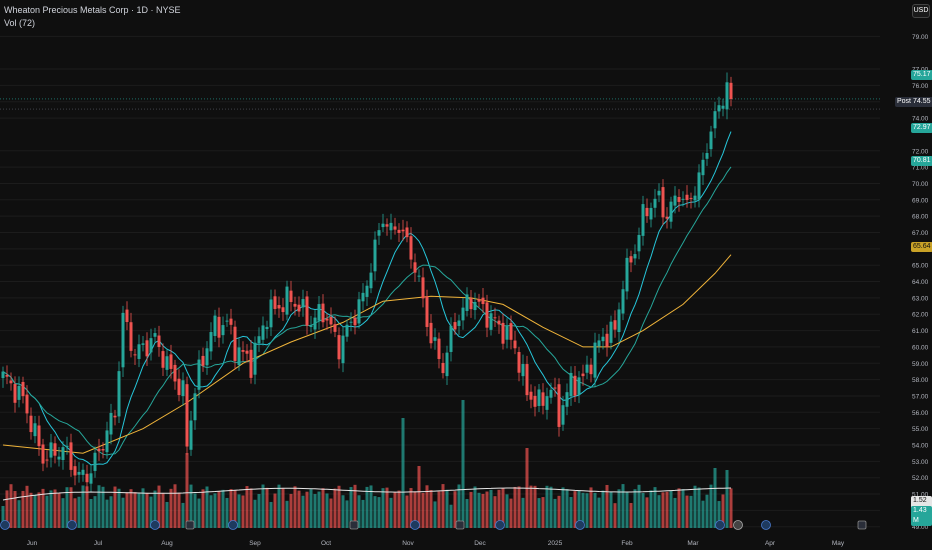 Image resolution: width=932 pixels, height=550 pixels. I want to click on time-tick-label: Feb, so click(627, 543).